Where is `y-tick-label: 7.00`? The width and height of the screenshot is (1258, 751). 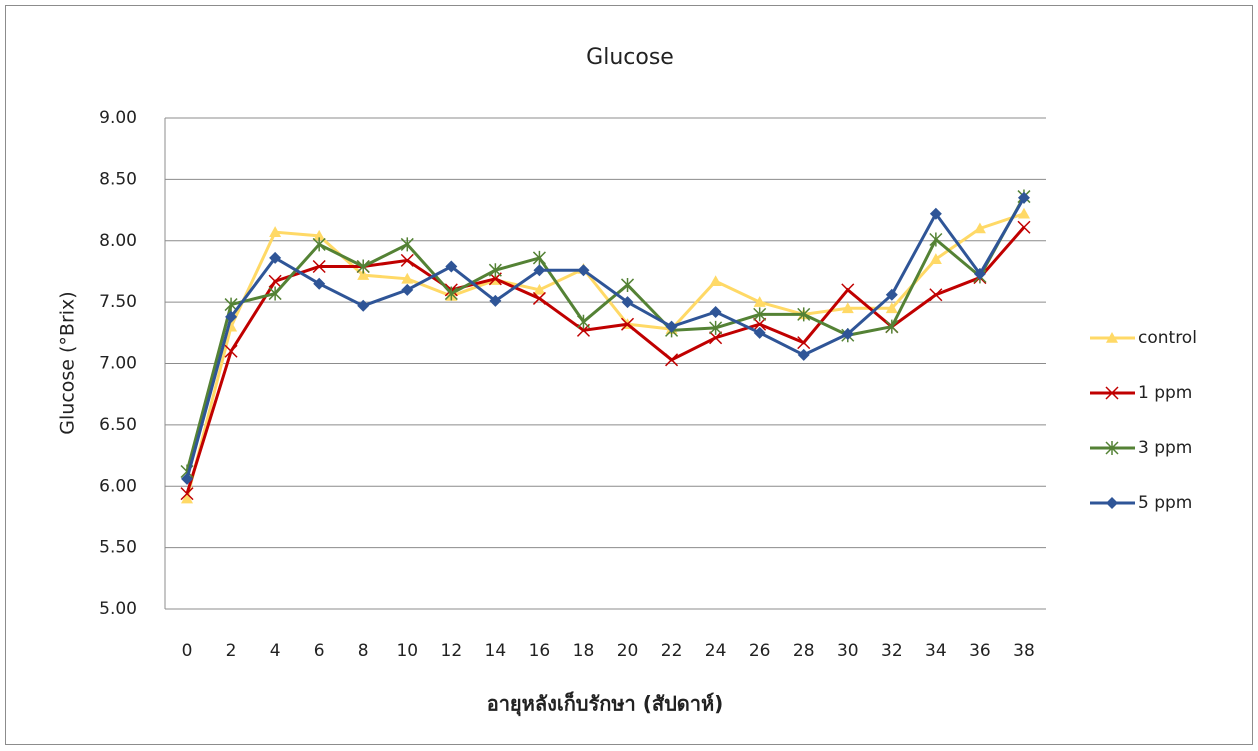 y-tick-label: 7.00 is located at coordinates (118, 364).